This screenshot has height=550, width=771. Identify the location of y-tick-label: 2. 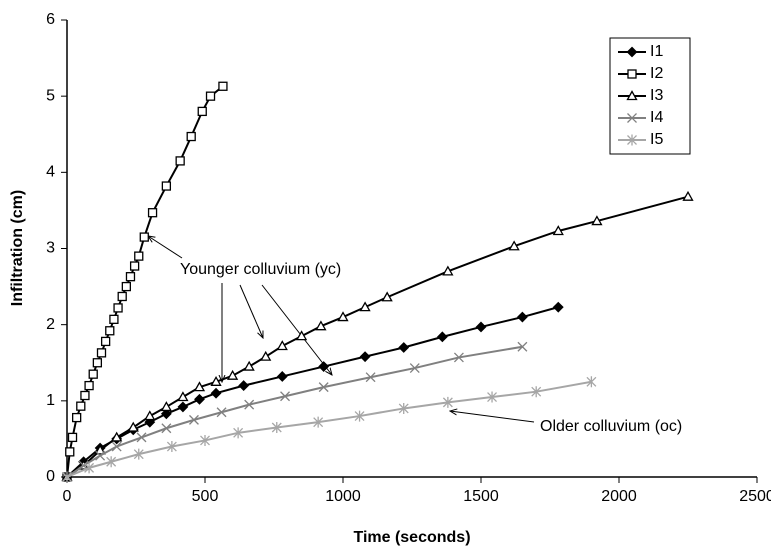
(50, 324).